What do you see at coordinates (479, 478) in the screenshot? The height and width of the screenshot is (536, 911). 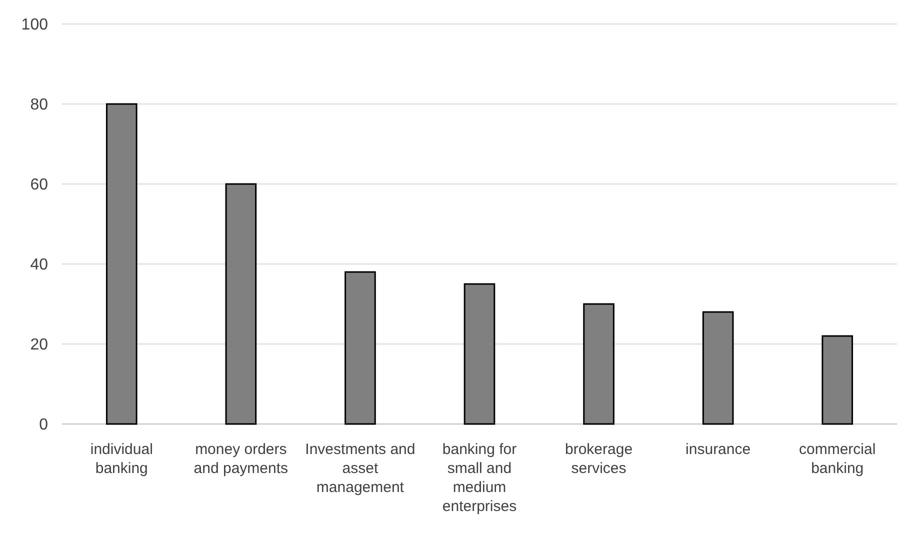 I see `x-tick-label: banking for small and medium enterprises` at bounding box center [479, 478].